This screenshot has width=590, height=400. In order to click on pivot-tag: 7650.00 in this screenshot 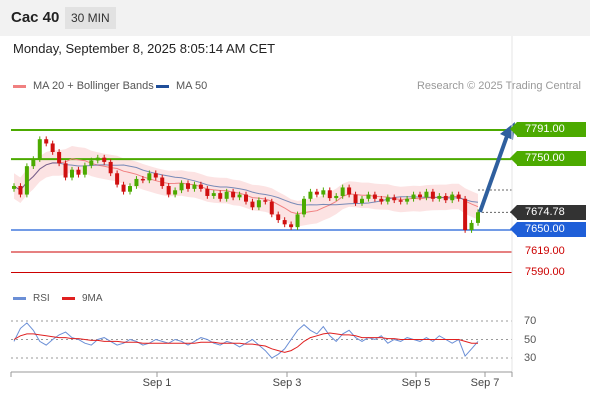, I will do `click(548, 229)`.